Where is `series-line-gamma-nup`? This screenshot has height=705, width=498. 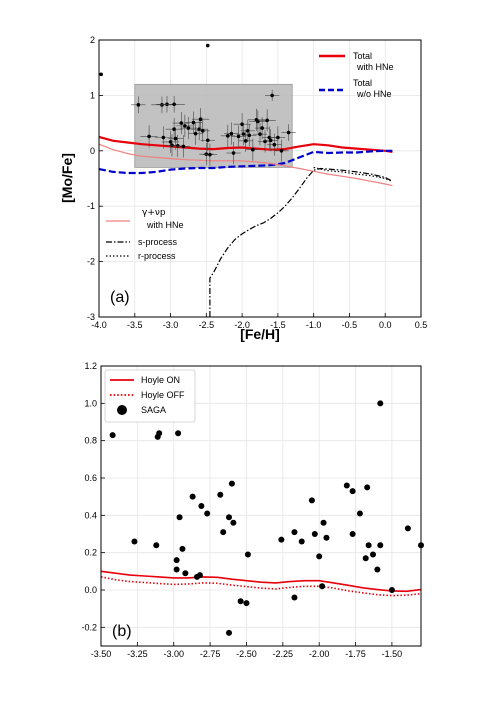 series-line-gamma-nup is located at coordinates (245, 165).